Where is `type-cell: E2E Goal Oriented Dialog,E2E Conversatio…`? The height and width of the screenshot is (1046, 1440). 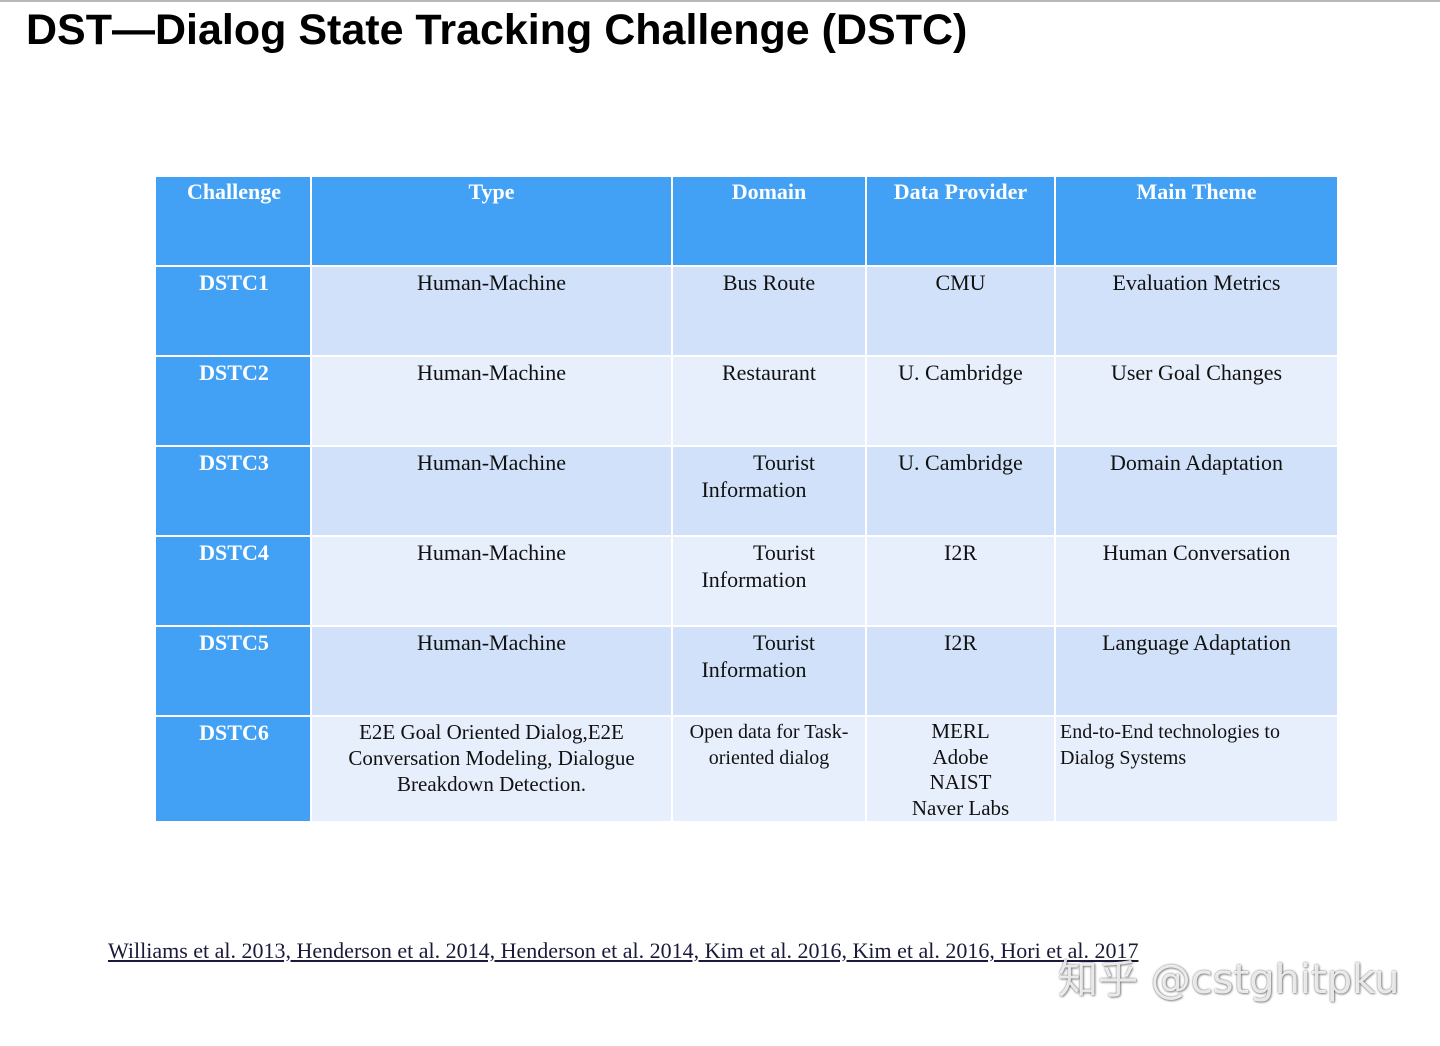 type-cell: E2E Goal Oriented Dialog,E2E Conversatio… is located at coordinates (491, 769).